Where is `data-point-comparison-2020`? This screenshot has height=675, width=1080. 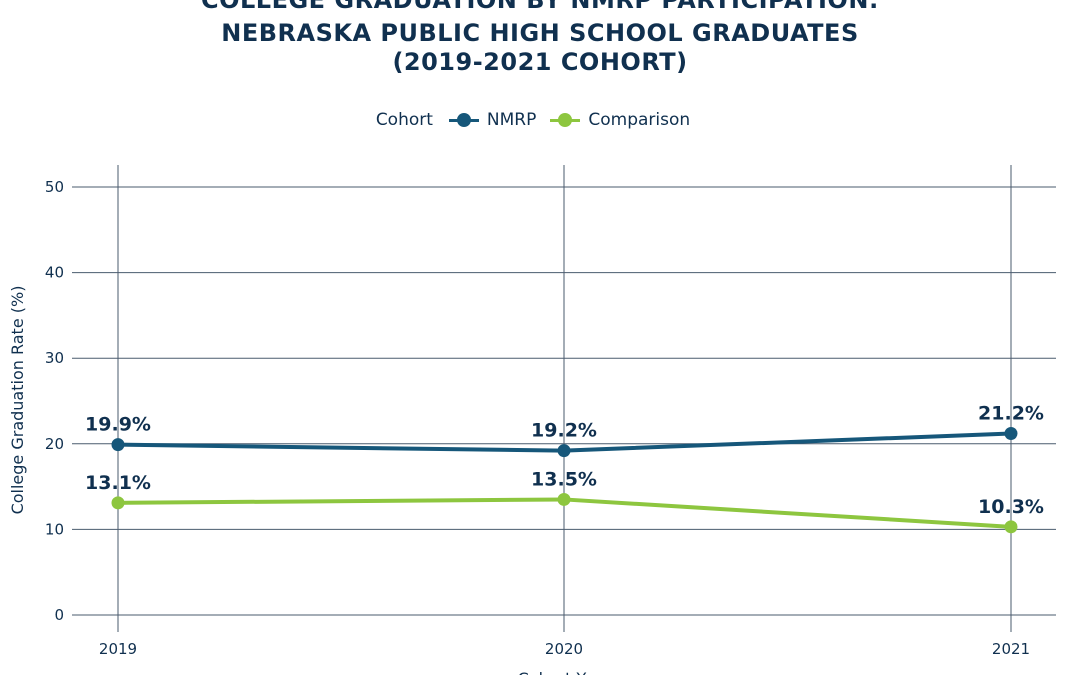
data-point-comparison-2020 is located at coordinates (564, 499).